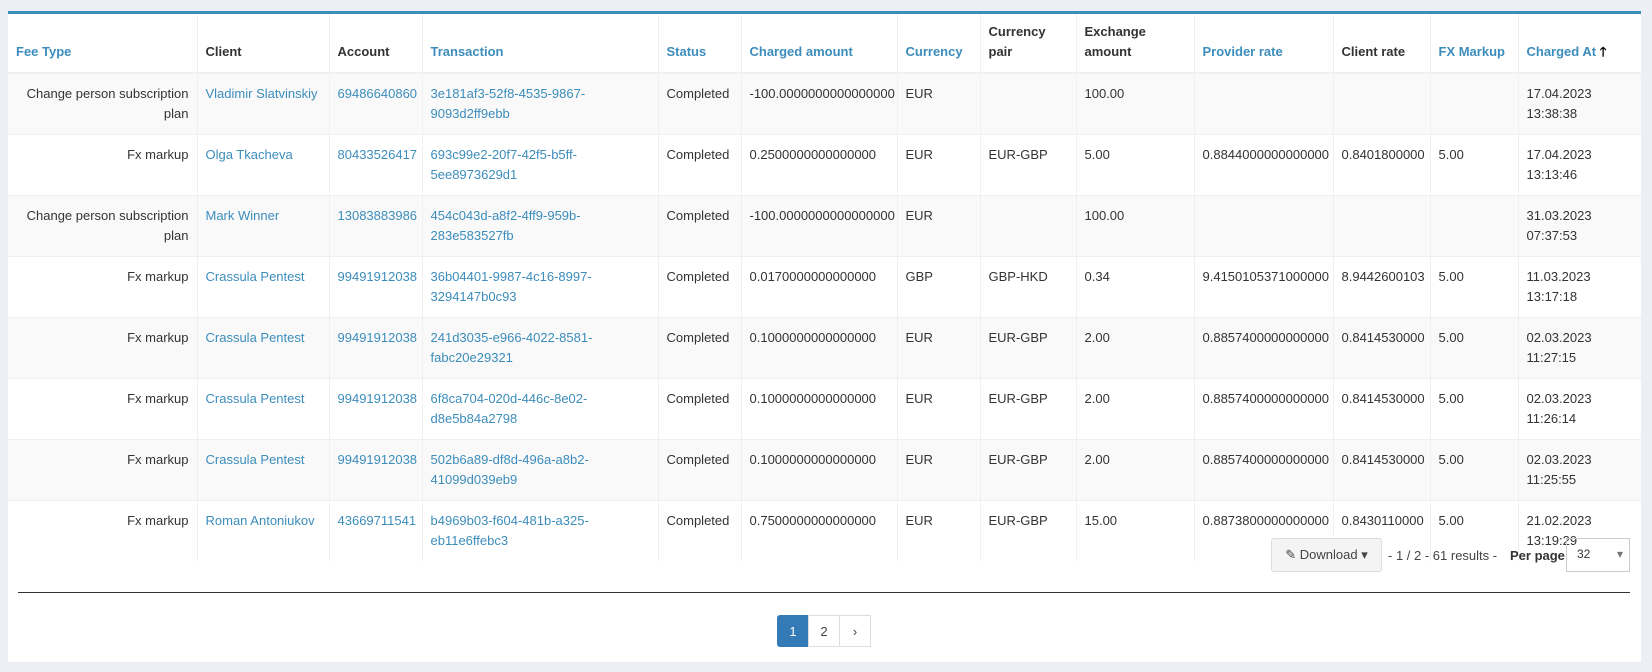  I want to click on account-link: 69486640860, so click(377, 93).